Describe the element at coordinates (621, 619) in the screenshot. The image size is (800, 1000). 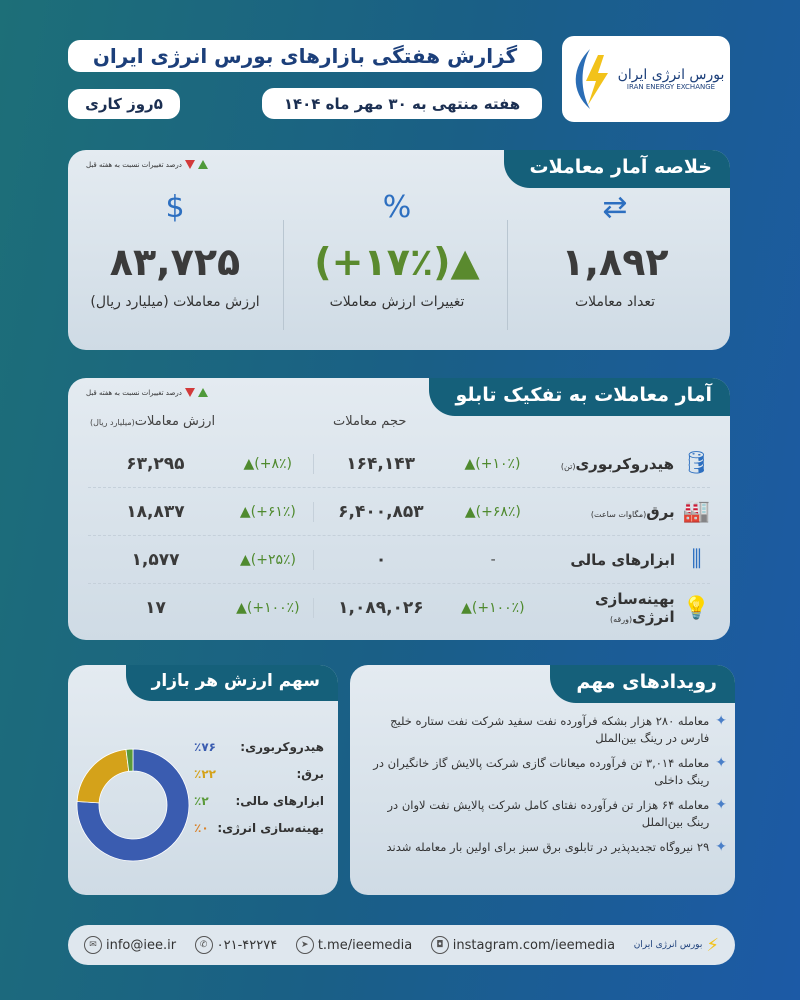
I see `board-unit: (ورقه)` at that location.